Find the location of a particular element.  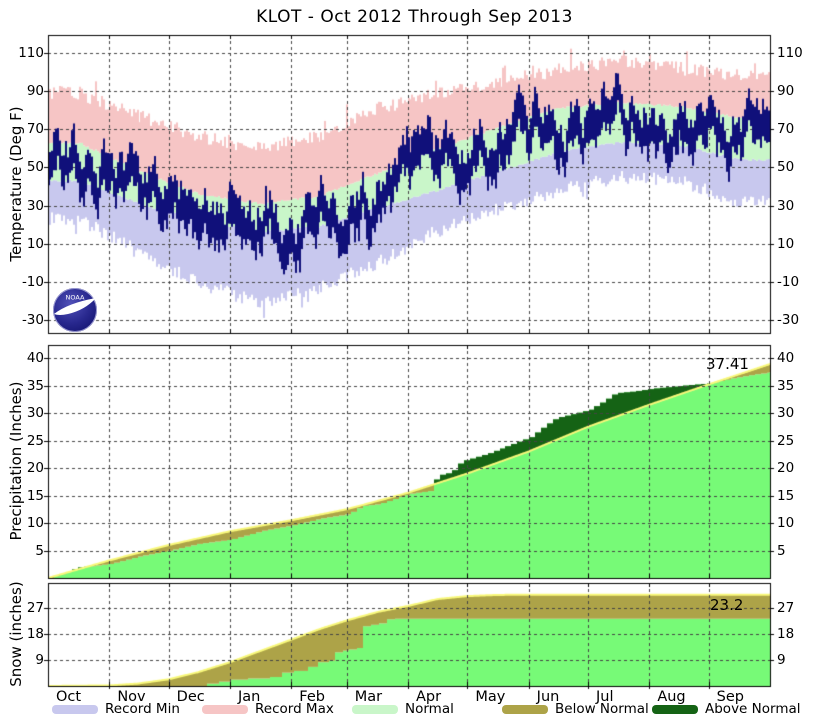

record-max-swatch-icon is located at coordinates (225, 709).